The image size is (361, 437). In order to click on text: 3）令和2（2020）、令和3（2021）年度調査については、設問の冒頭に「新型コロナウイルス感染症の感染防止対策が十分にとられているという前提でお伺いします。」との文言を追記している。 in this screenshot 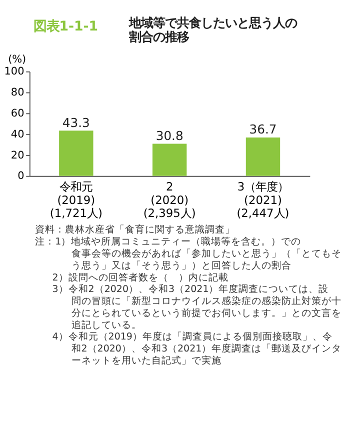, I will do `click(197, 307)`.